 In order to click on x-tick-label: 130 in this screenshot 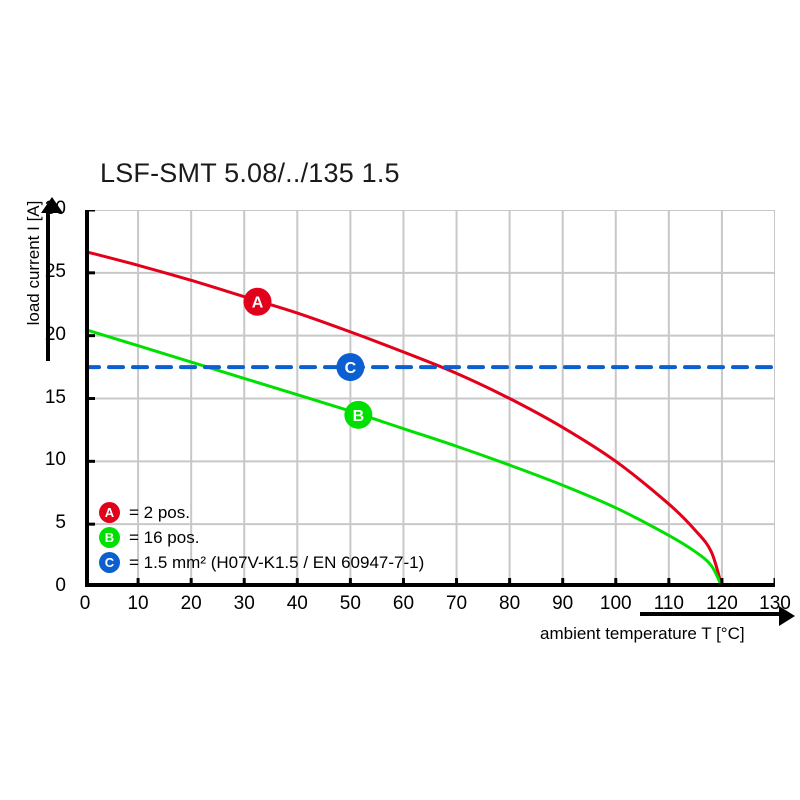, I will do `click(775, 603)`.